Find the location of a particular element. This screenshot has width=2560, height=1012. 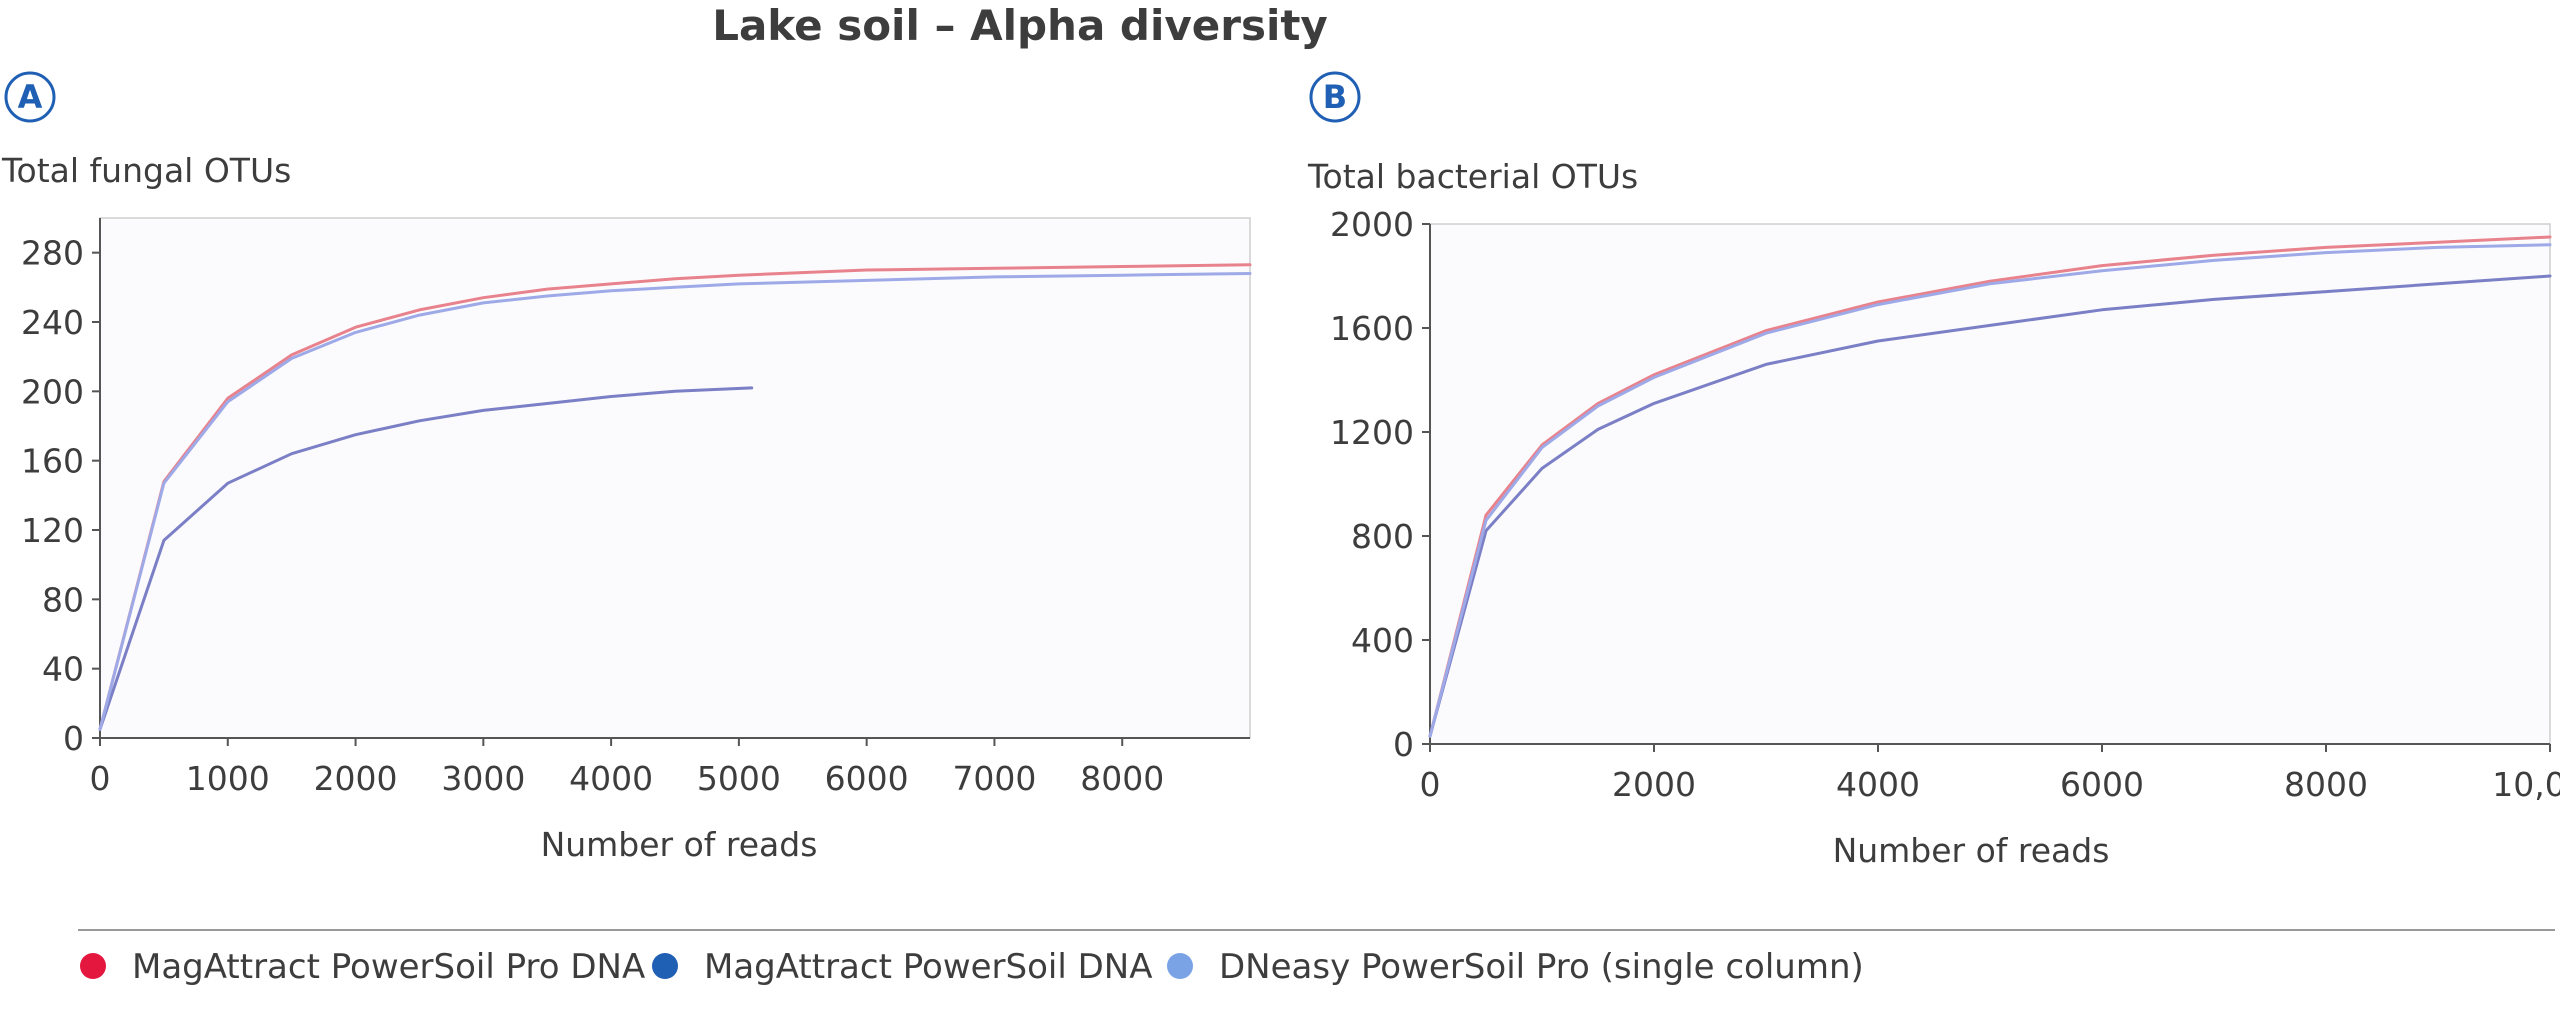

panel-a-y-axis-label: Total fungal OTUs is located at coordinates (146, 170).